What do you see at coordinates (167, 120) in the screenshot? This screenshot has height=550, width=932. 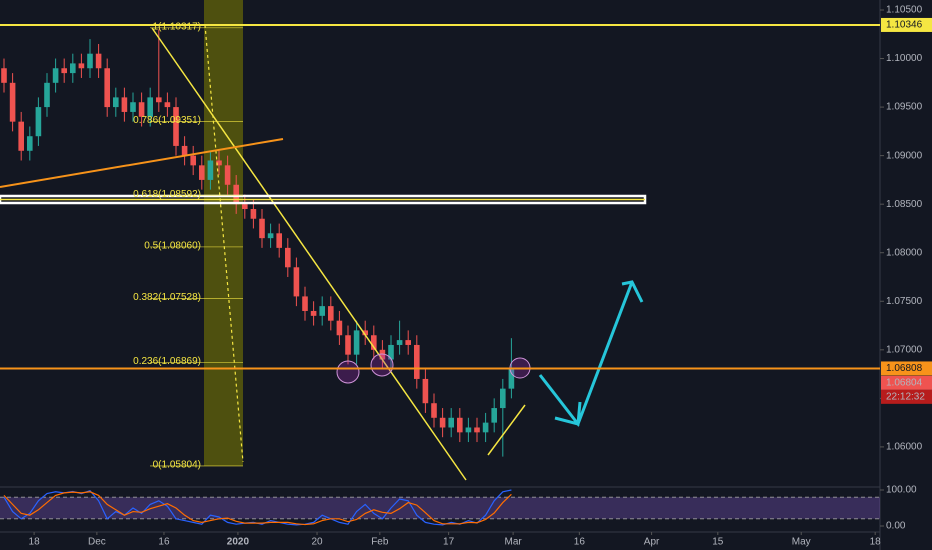 I see `fib-label: 0.786(1.09351)` at bounding box center [167, 120].